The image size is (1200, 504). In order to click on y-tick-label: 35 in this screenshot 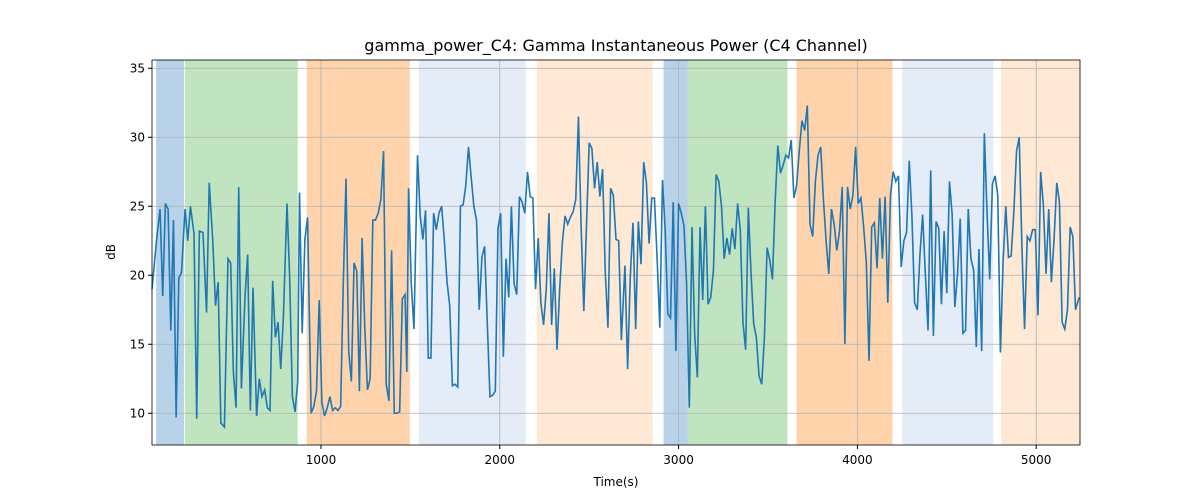, I will do `click(137, 68)`.